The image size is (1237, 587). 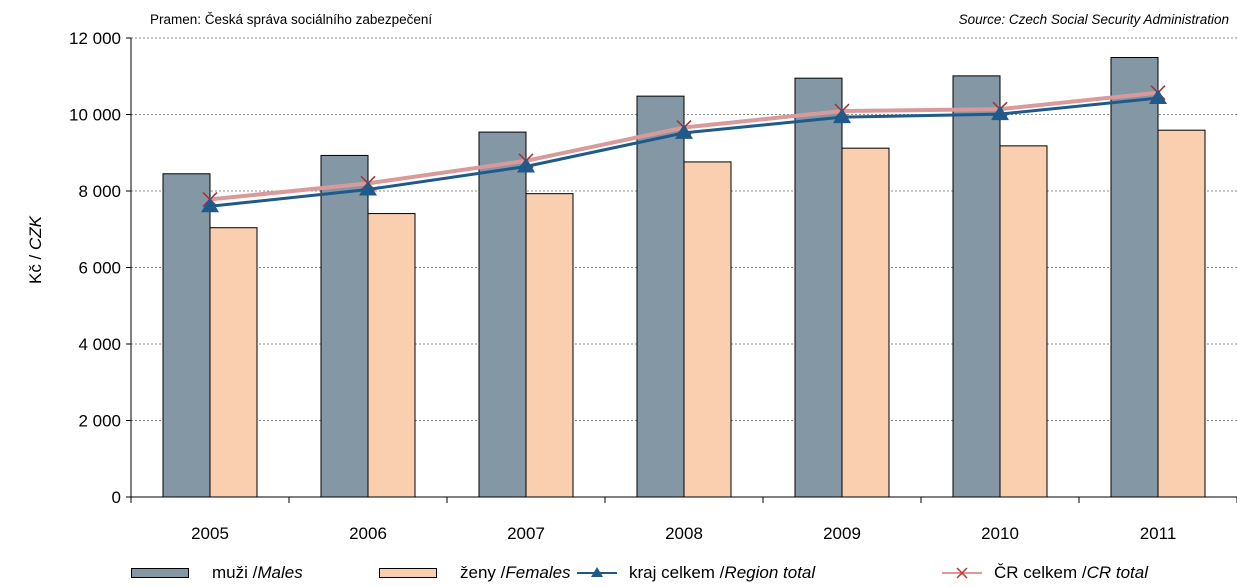 What do you see at coordinates (526, 533) in the screenshot?
I see `x-tick-label: 2007` at bounding box center [526, 533].